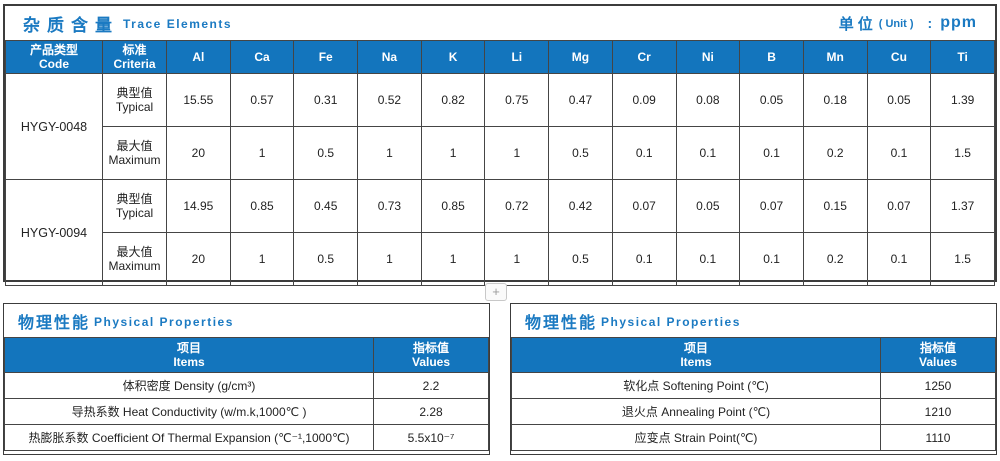 This screenshot has height=461, width=1000. Describe the element at coordinates (962, 206) in the screenshot. I see `value-cell: 1.37` at that location.